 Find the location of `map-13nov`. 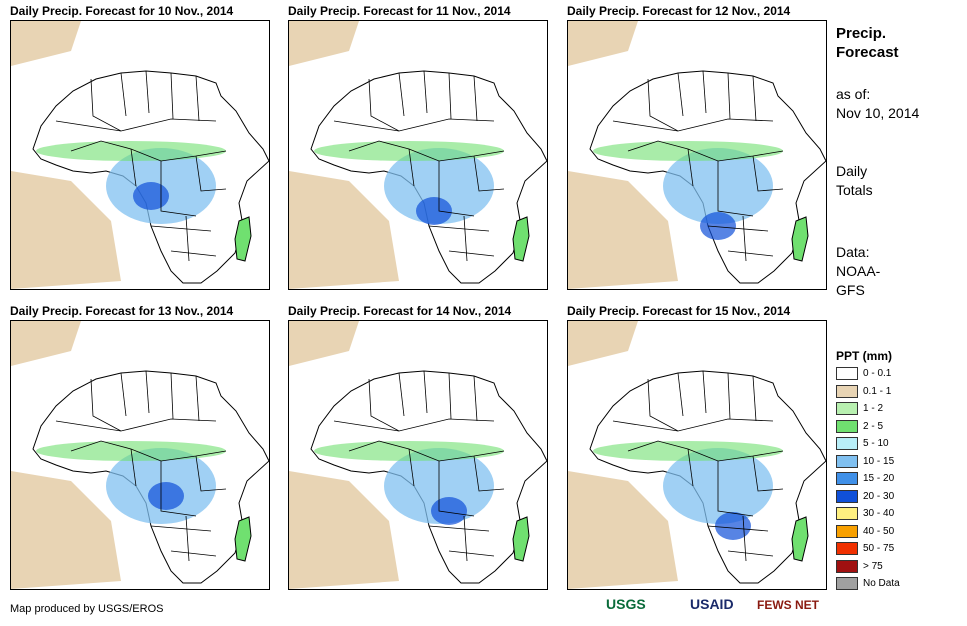

map-13nov is located at coordinates (140, 455).